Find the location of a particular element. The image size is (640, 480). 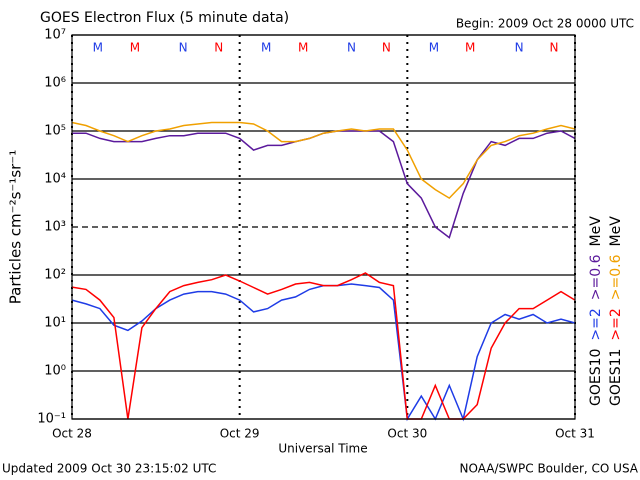

y-tick-label: 10¹ is located at coordinates (55, 323).